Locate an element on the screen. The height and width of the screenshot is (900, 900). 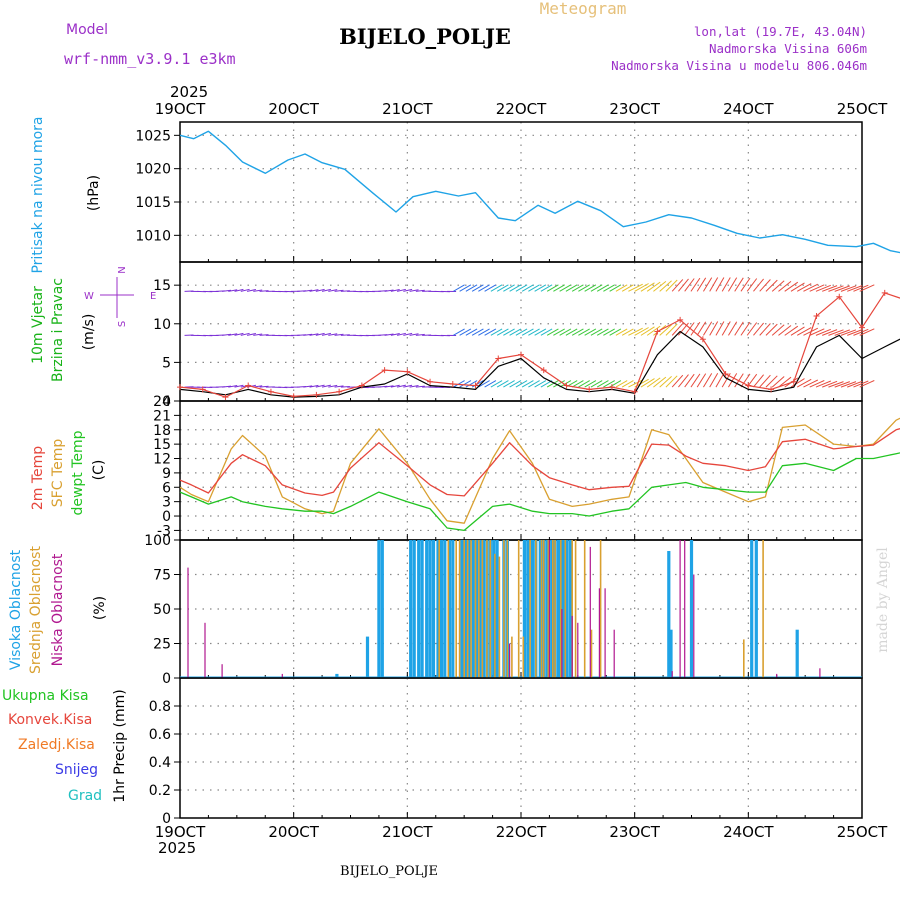
bottom-year-label: 2025 is located at coordinates (177, 848).